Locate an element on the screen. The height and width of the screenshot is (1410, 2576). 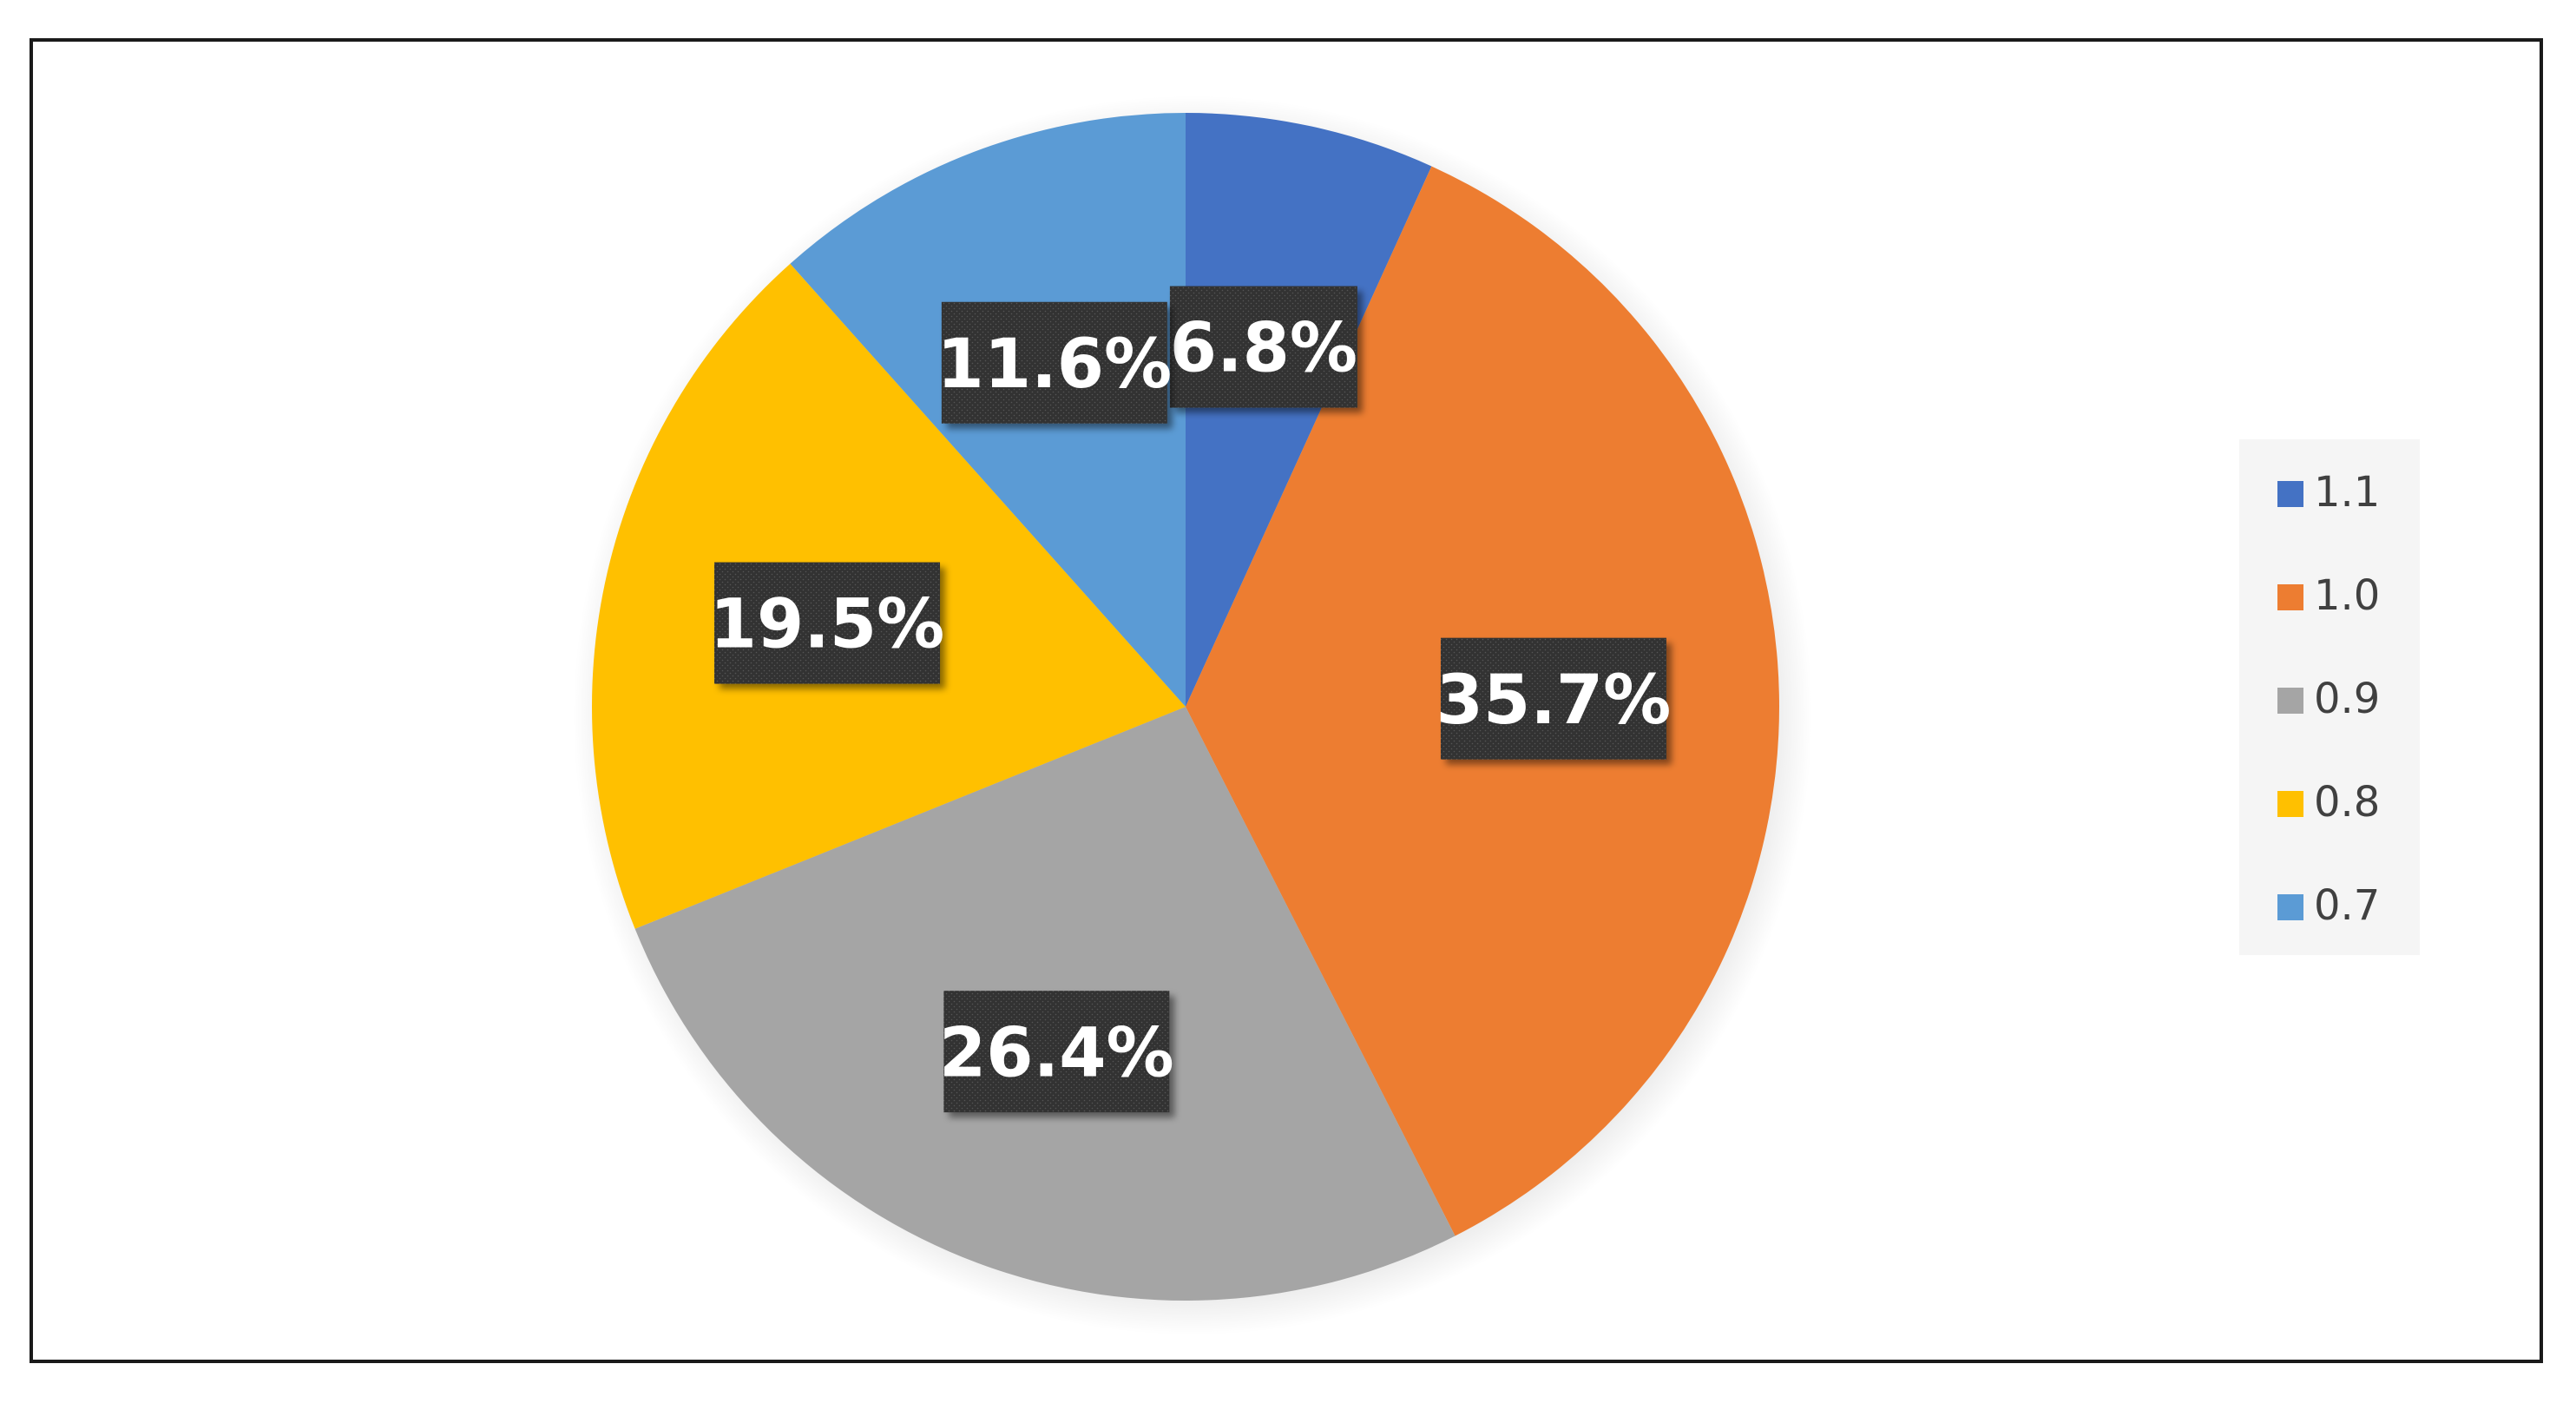
legend-label: 1.1 is located at coordinates (2347, 493).